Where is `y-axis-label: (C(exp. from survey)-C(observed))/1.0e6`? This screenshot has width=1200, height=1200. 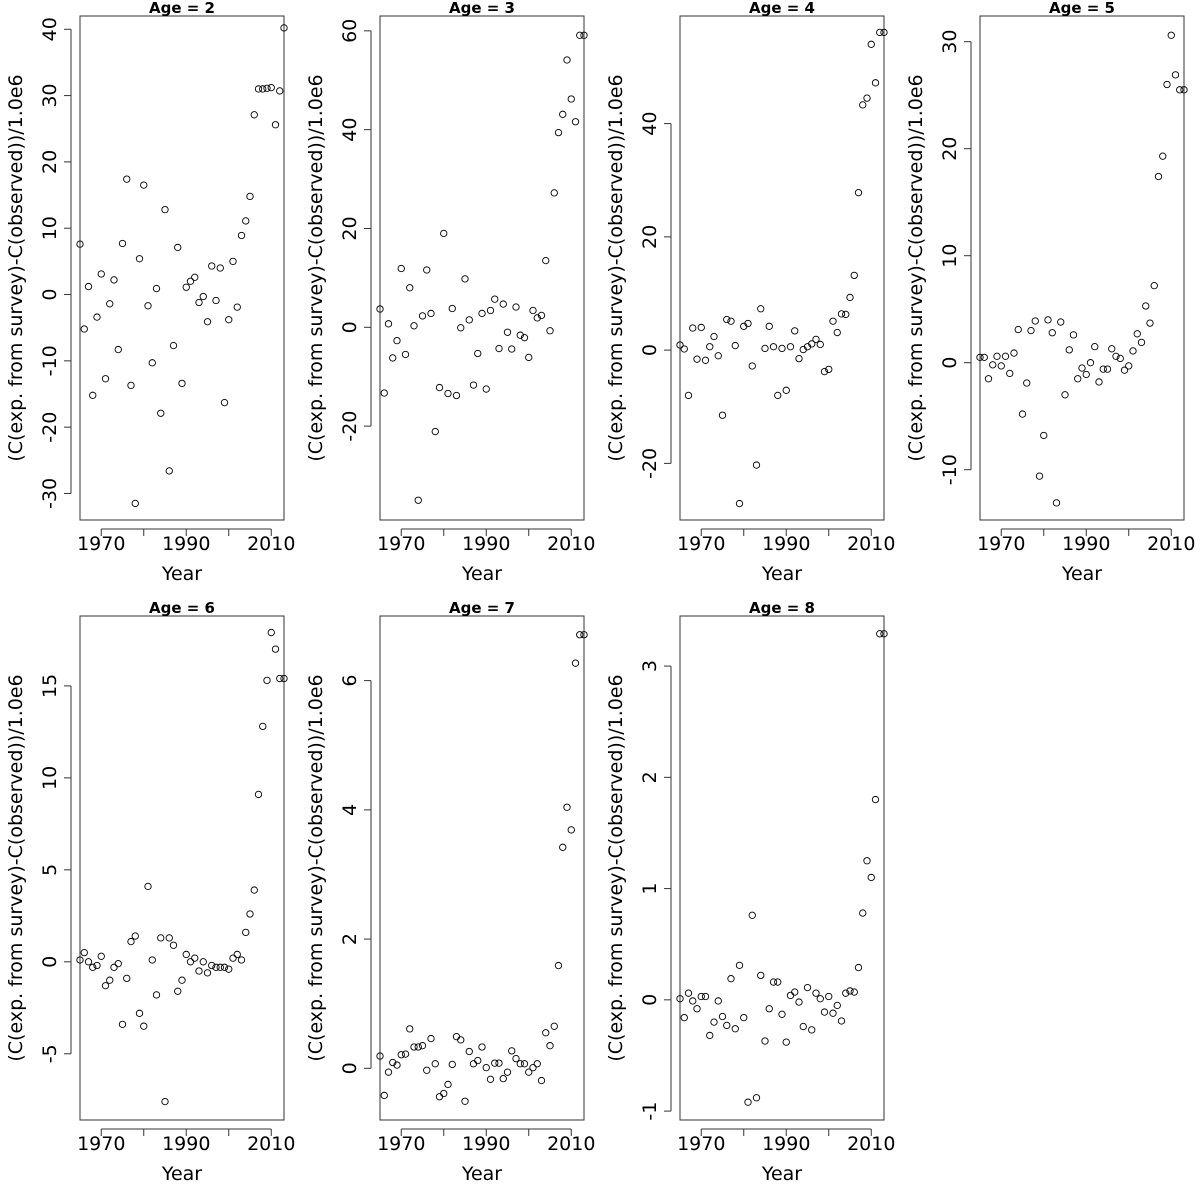
y-axis-label: (C(exp. from survey)-C(observed))/1.0e6 is located at coordinates (316, 267).